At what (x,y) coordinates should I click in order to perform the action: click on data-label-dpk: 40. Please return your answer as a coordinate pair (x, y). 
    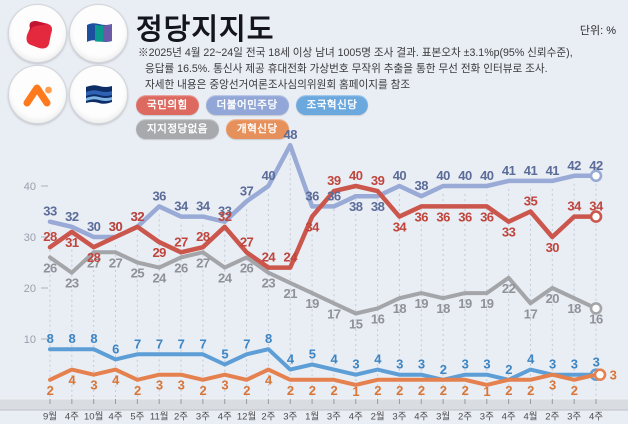
    Looking at the image, I should click on (400, 175).